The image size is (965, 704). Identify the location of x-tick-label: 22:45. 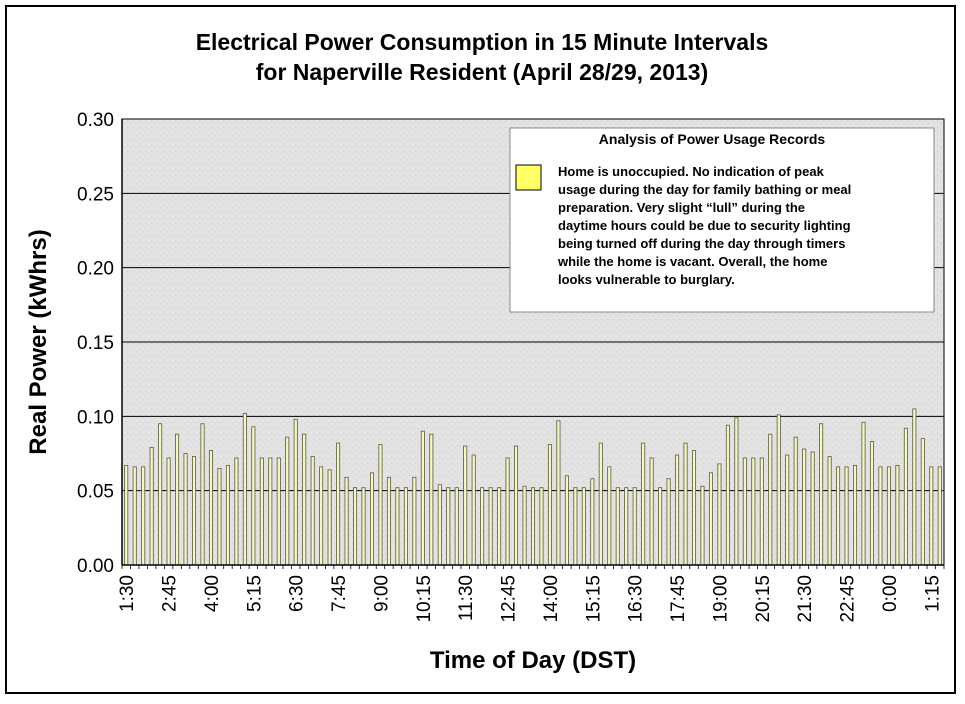
(848, 599).